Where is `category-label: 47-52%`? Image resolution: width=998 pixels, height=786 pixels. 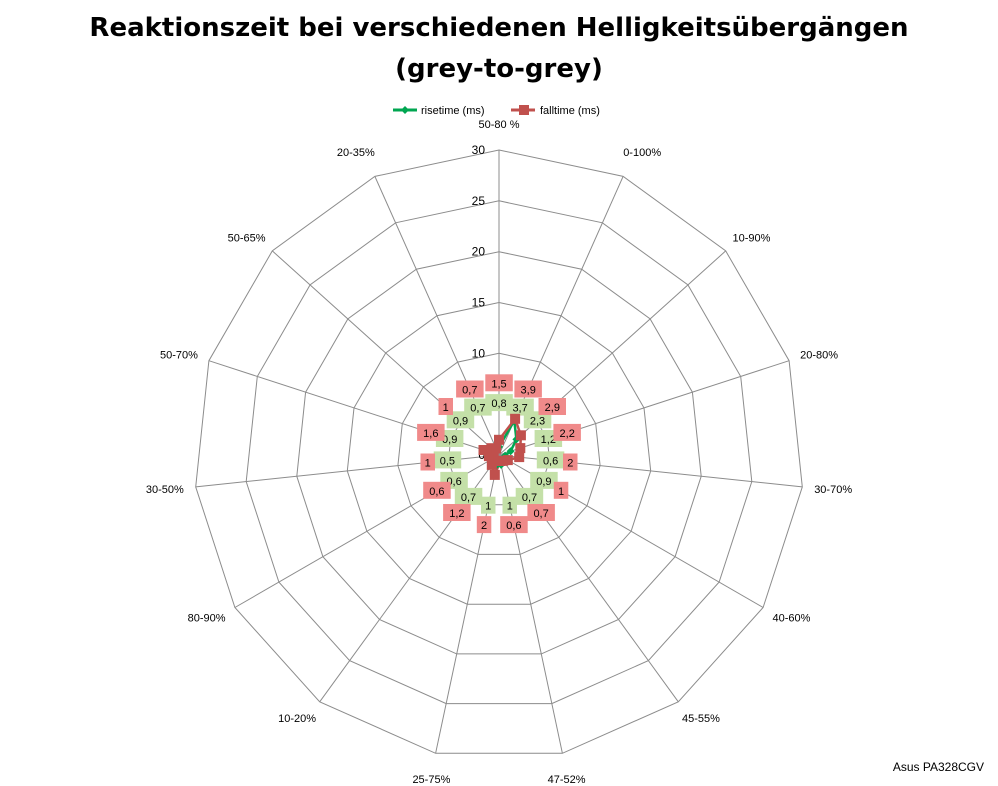
category-label: 47-52% is located at coordinates (567, 780).